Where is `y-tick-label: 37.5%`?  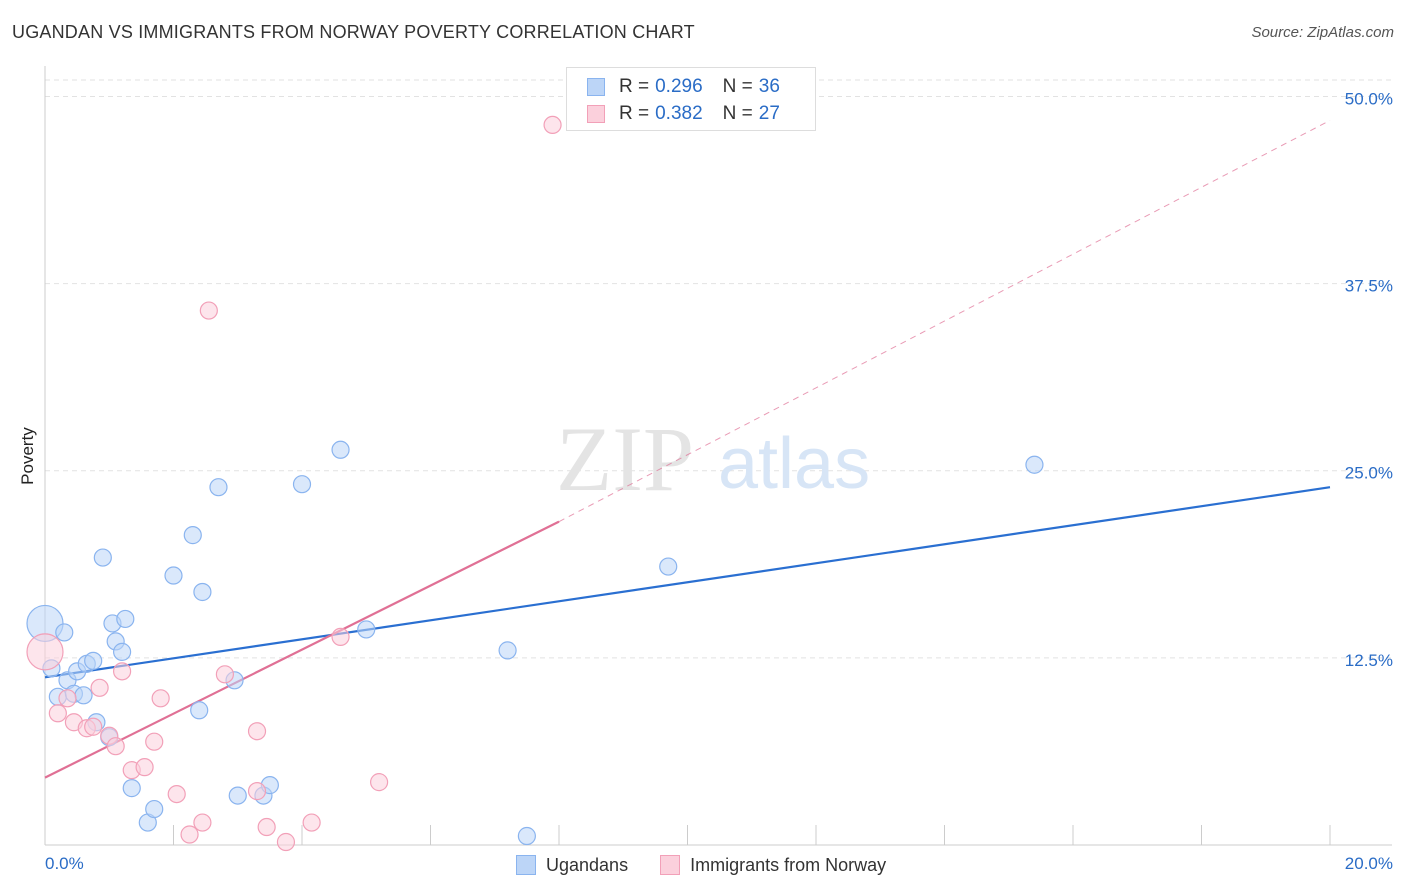
y-tick-label: 37.5% is located at coordinates (1369, 286).